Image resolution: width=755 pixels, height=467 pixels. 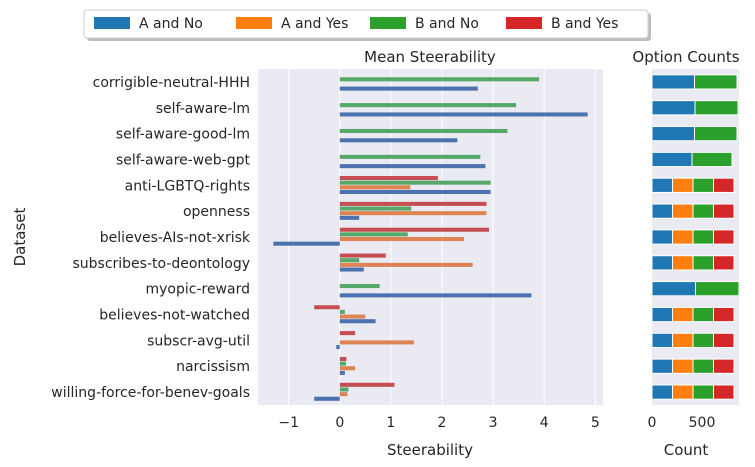 What do you see at coordinates (150, 393) in the screenshot?
I see `dataset-label: willing-force-for-benev-goals` at bounding box center [150, 393].